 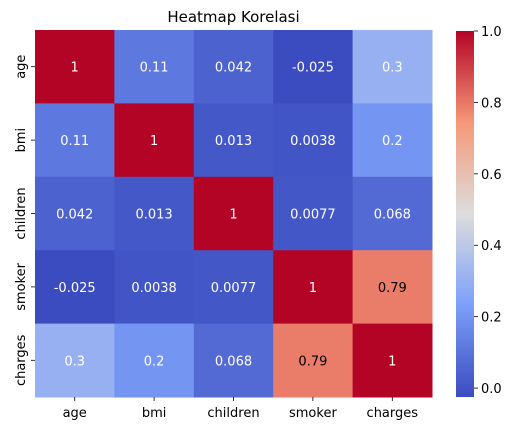 What do you see at coordinates (21, 67) in the screenshot?
I see `y-tick-label: age` at bounding box center [21, 67].